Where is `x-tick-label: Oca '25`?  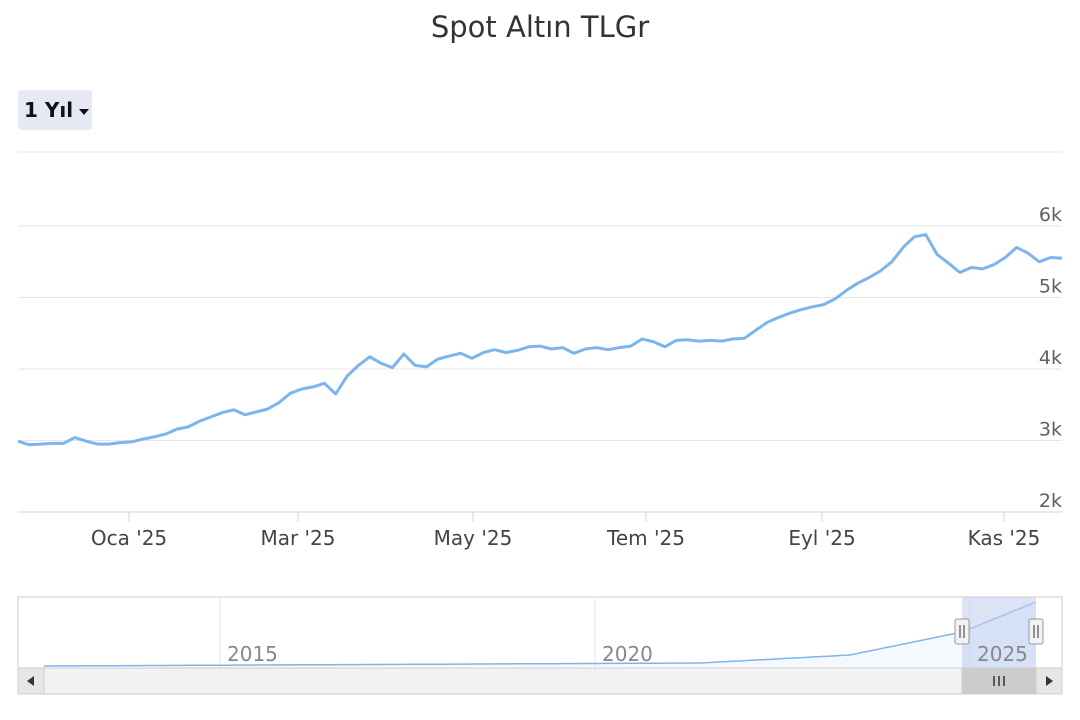
x-tick-label: Oca '25 is located at coordinates (129, 538).